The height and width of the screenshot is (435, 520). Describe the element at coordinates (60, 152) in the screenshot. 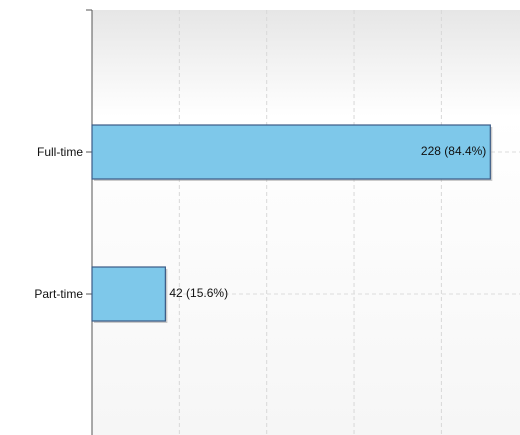

I see `y-tick-label: Full-time` at that location.